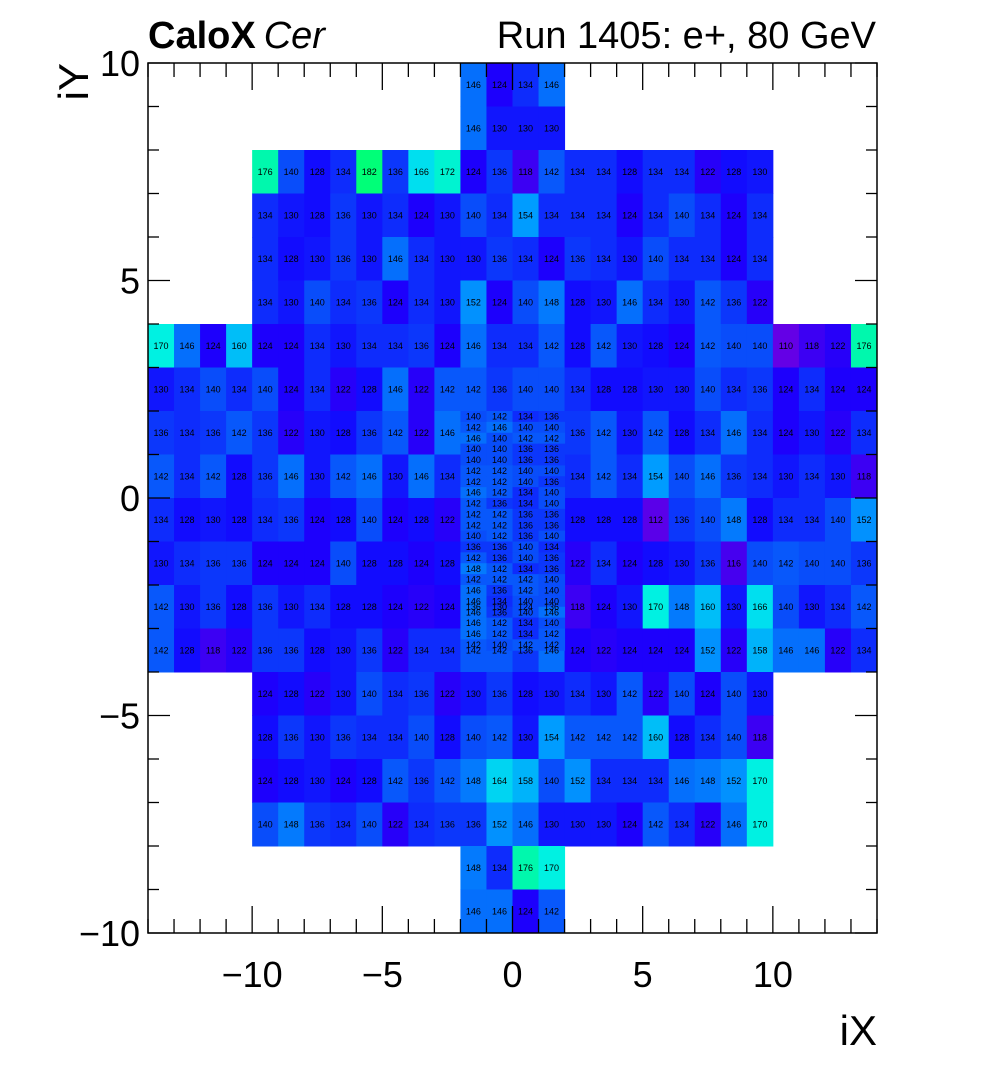  I want to click on cell-value-label: 122, so click(447, 694).